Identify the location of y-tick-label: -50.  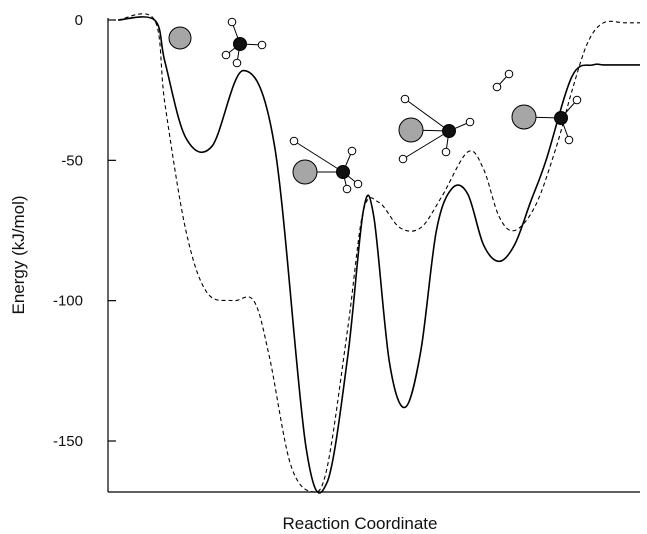
(72, 160).